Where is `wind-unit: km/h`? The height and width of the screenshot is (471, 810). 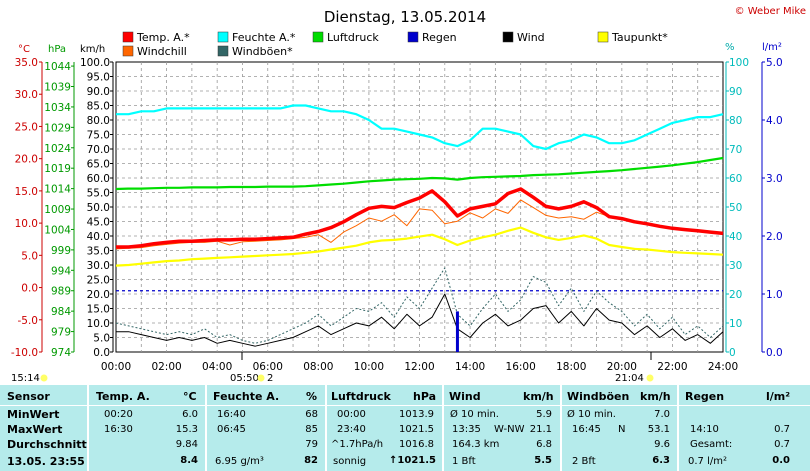
wind-unit: km/h is located at coordinates (538, 396).